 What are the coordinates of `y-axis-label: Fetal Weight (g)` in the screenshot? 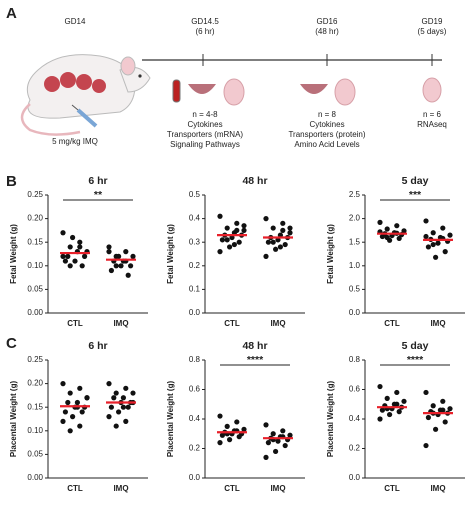 It's located at (13, 254).